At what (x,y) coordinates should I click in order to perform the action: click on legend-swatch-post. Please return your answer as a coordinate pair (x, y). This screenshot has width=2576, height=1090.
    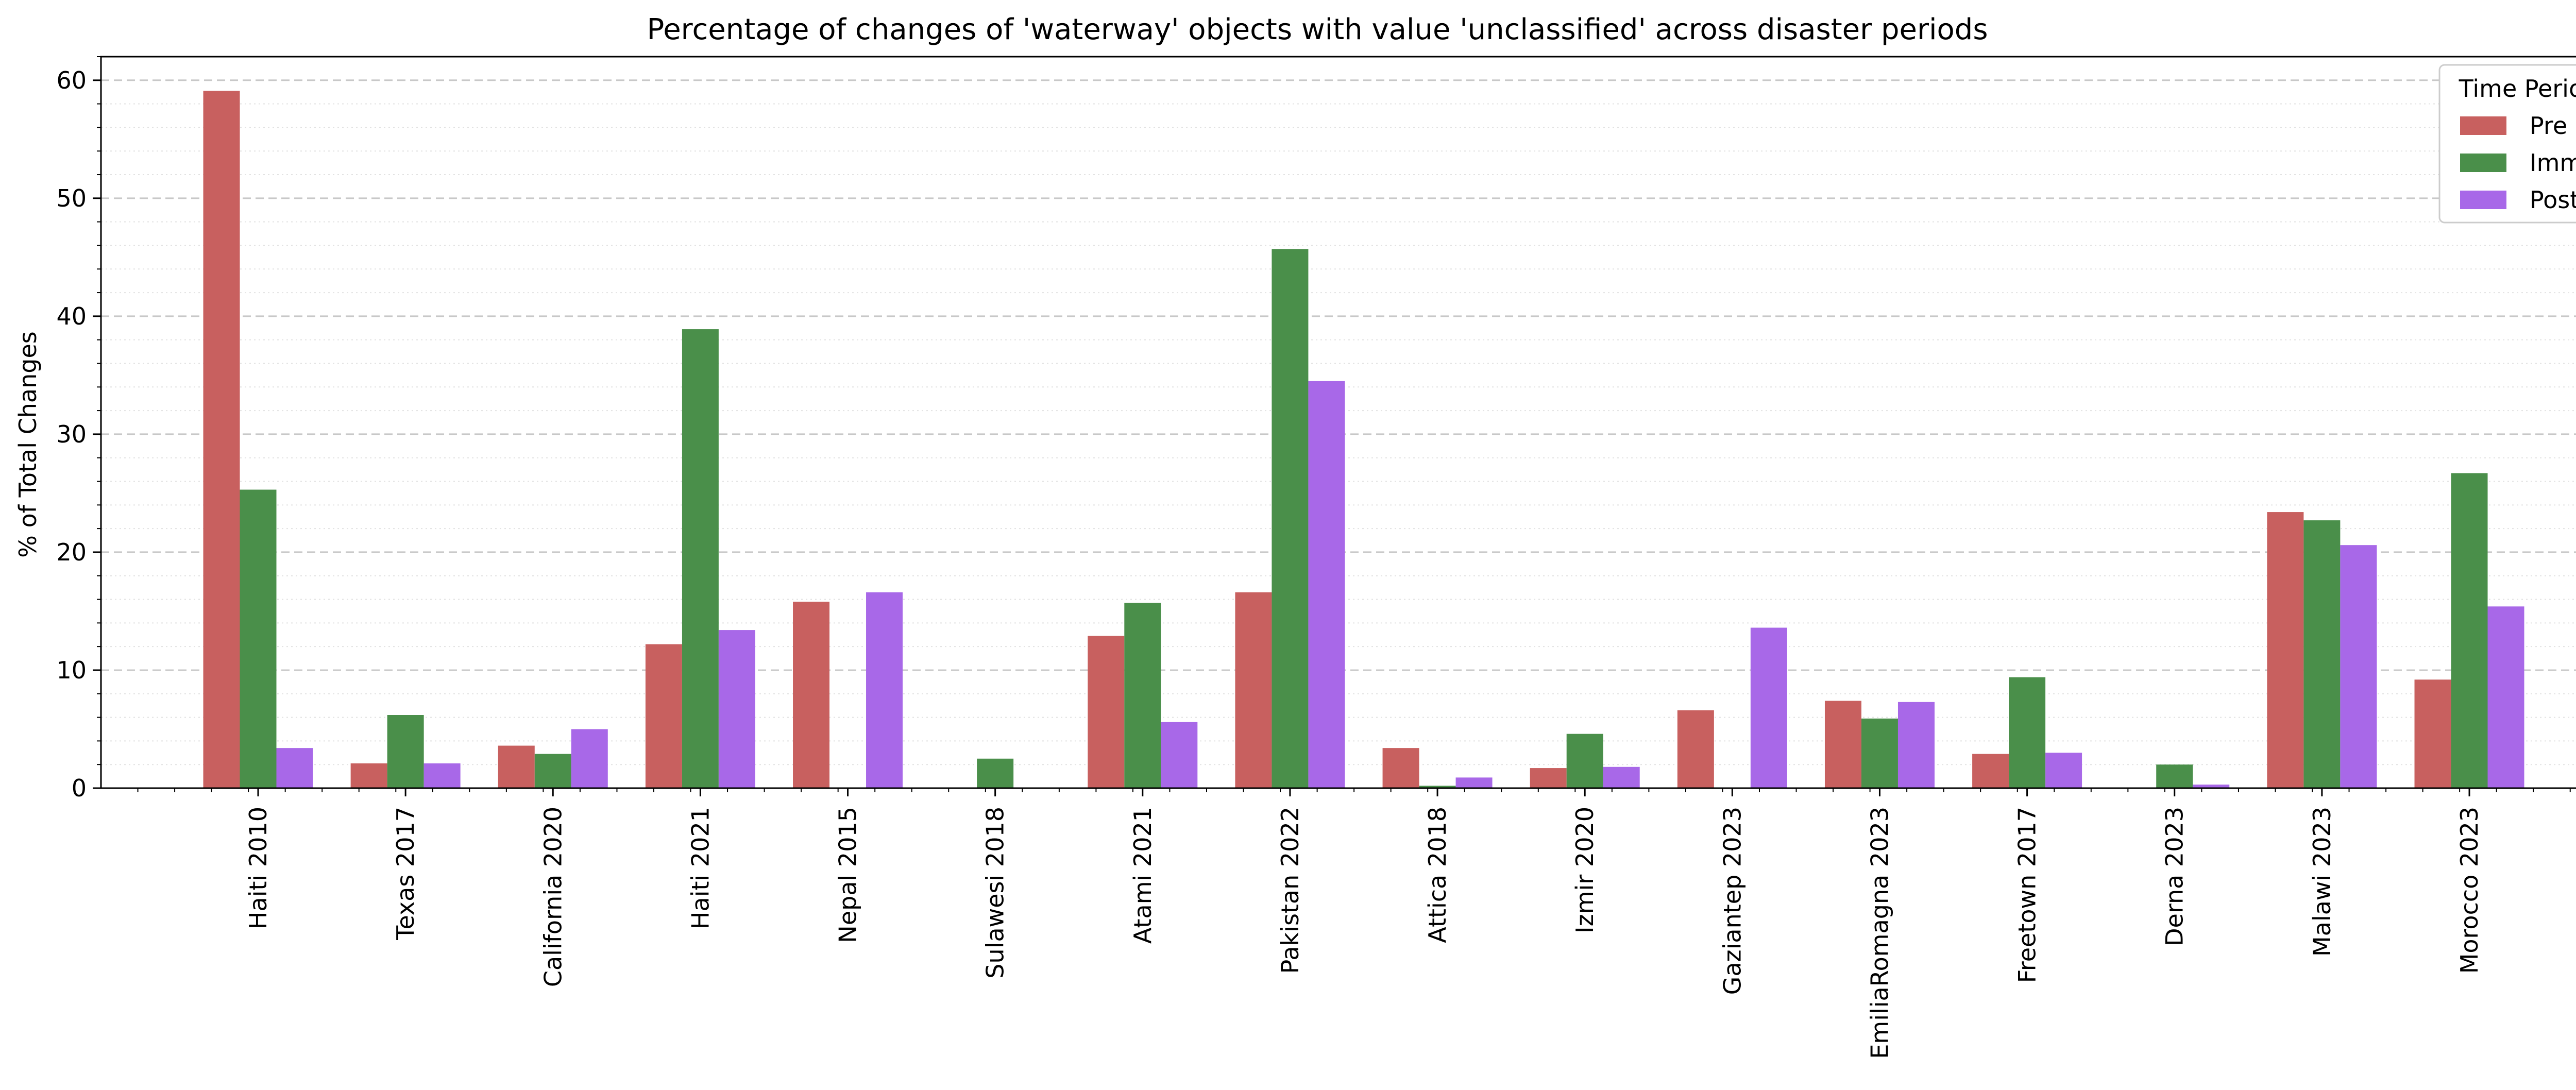
    Looking at the image, I should click on (2483, 200).